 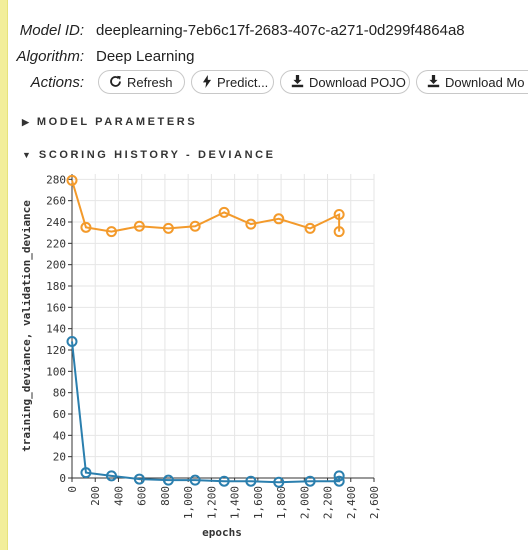 I want to click on refresh-button: Refresh, so click(x=141, y=82).